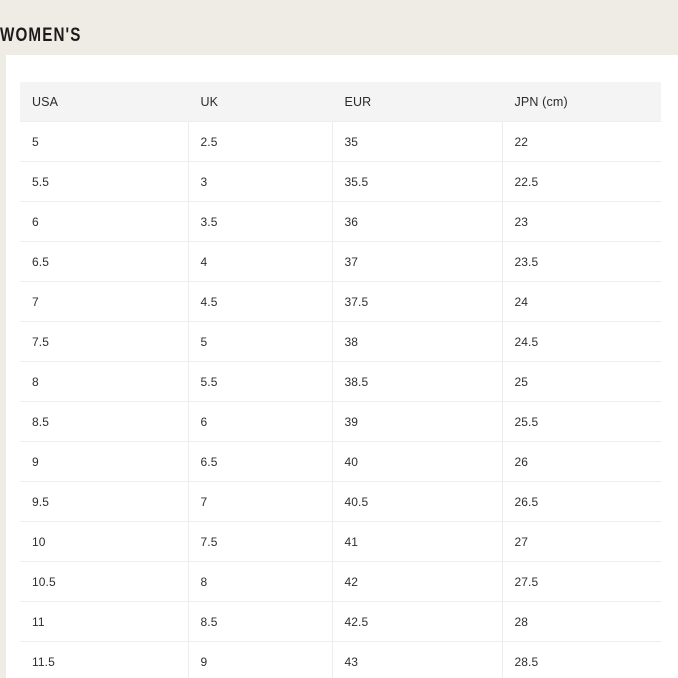  I want to click on cell-uk: 5, so click(260, 341).